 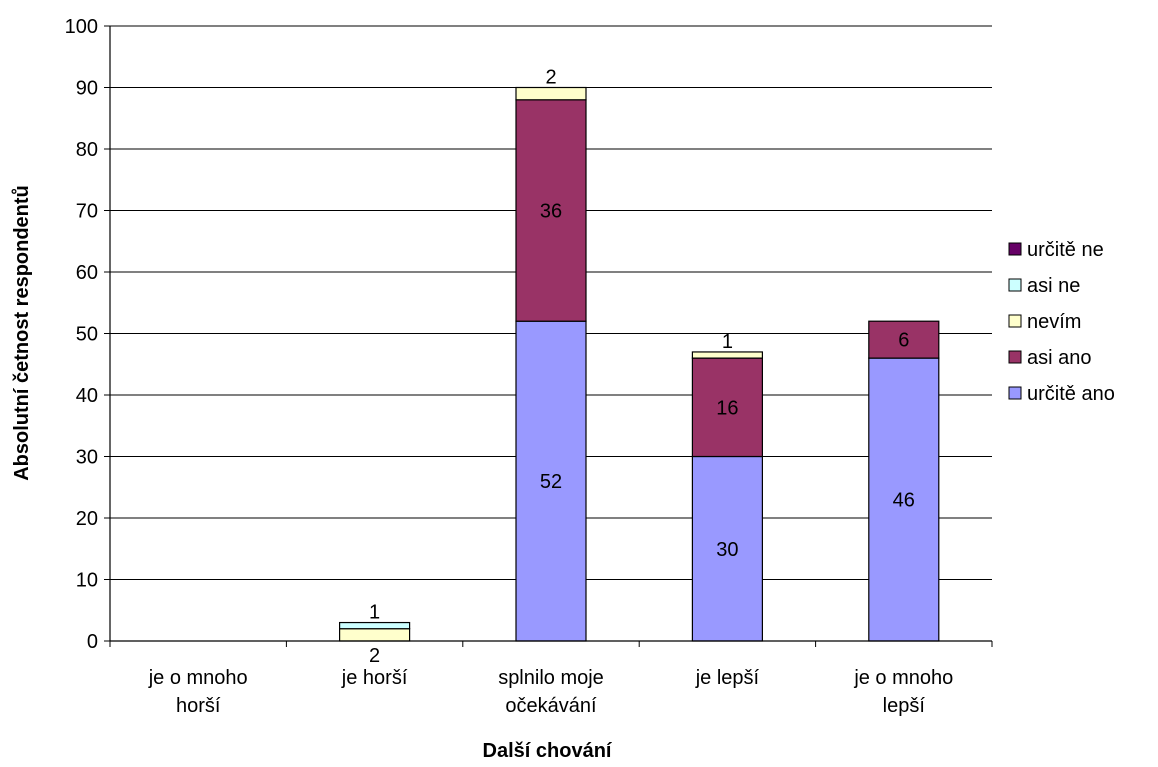 What do you see at coordinates (87, 458) in the screenshot?
I see `y-tick-label: 30` at bounding box center [87, 458].